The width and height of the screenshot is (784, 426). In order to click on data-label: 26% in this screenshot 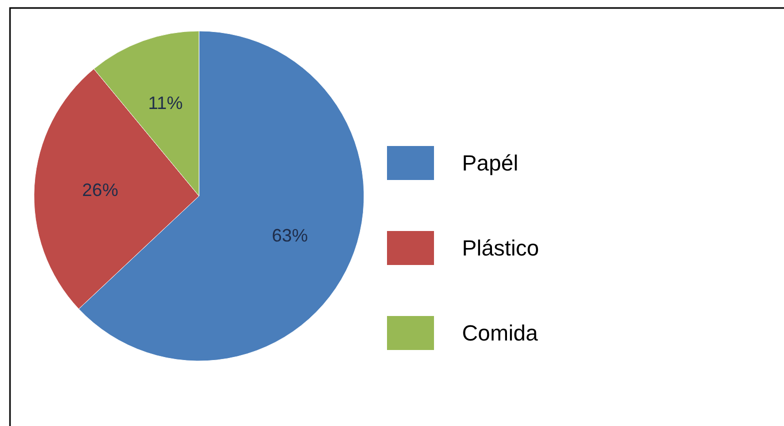, I will do `click(100, 190)`.